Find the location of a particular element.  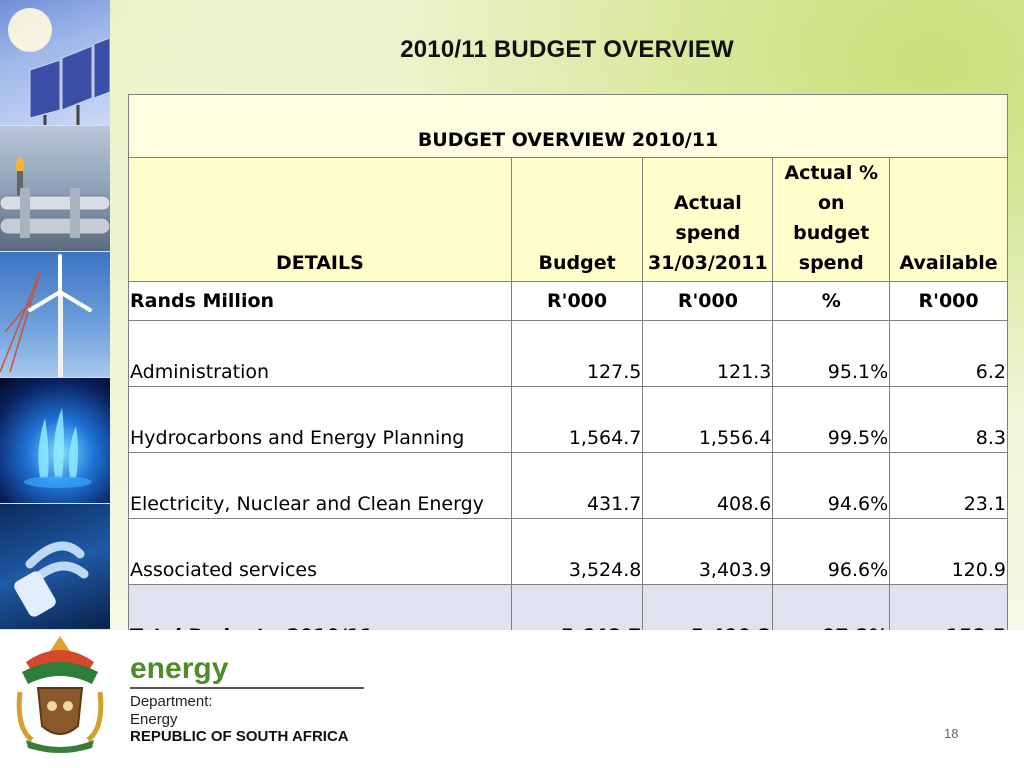

row-actual-spend: 408.6 is located at coordinates (708, 485).